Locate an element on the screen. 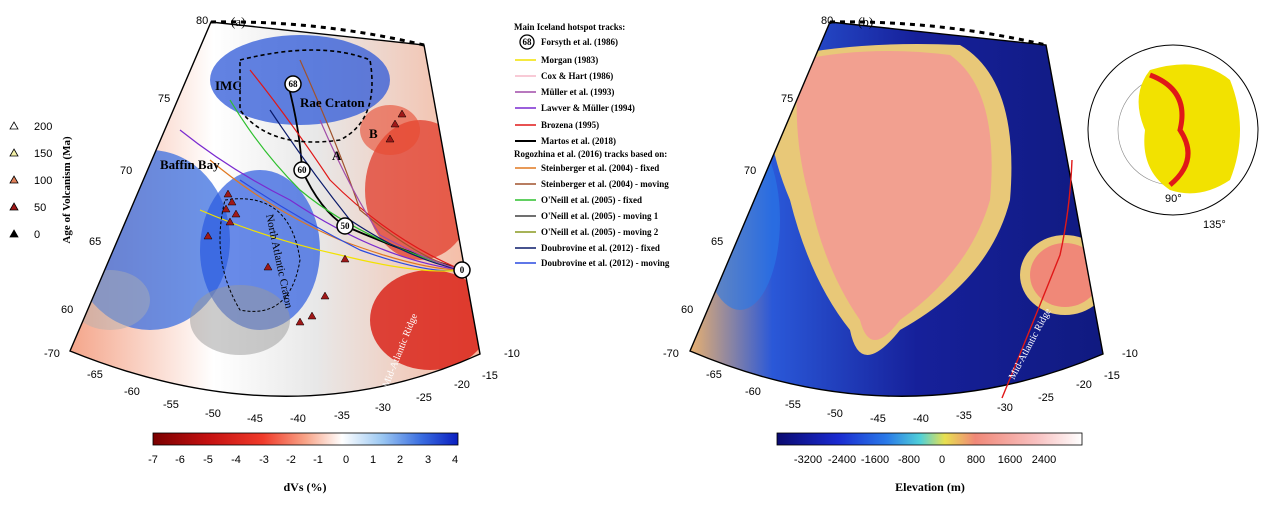 This screenshot has height=507, width=1268. lon-20: -20 is located at coordinates (462, 385).